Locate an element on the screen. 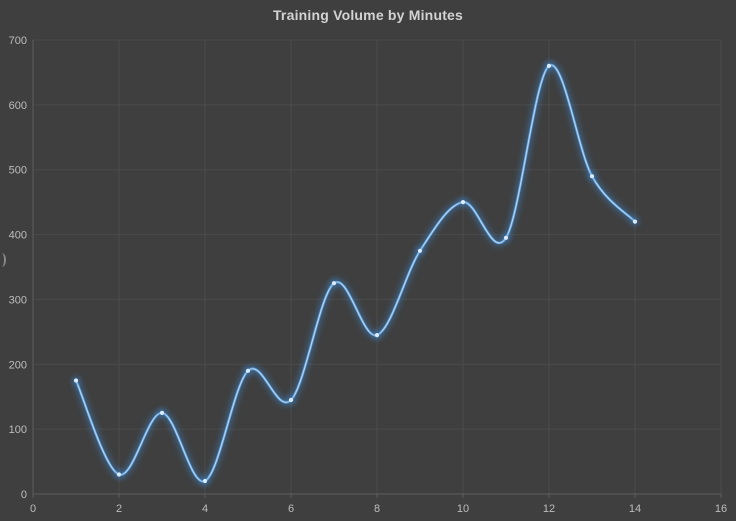 This screenshot has width=736, height=521. y-tick-label: 400 is located at coordinates (18, 236).